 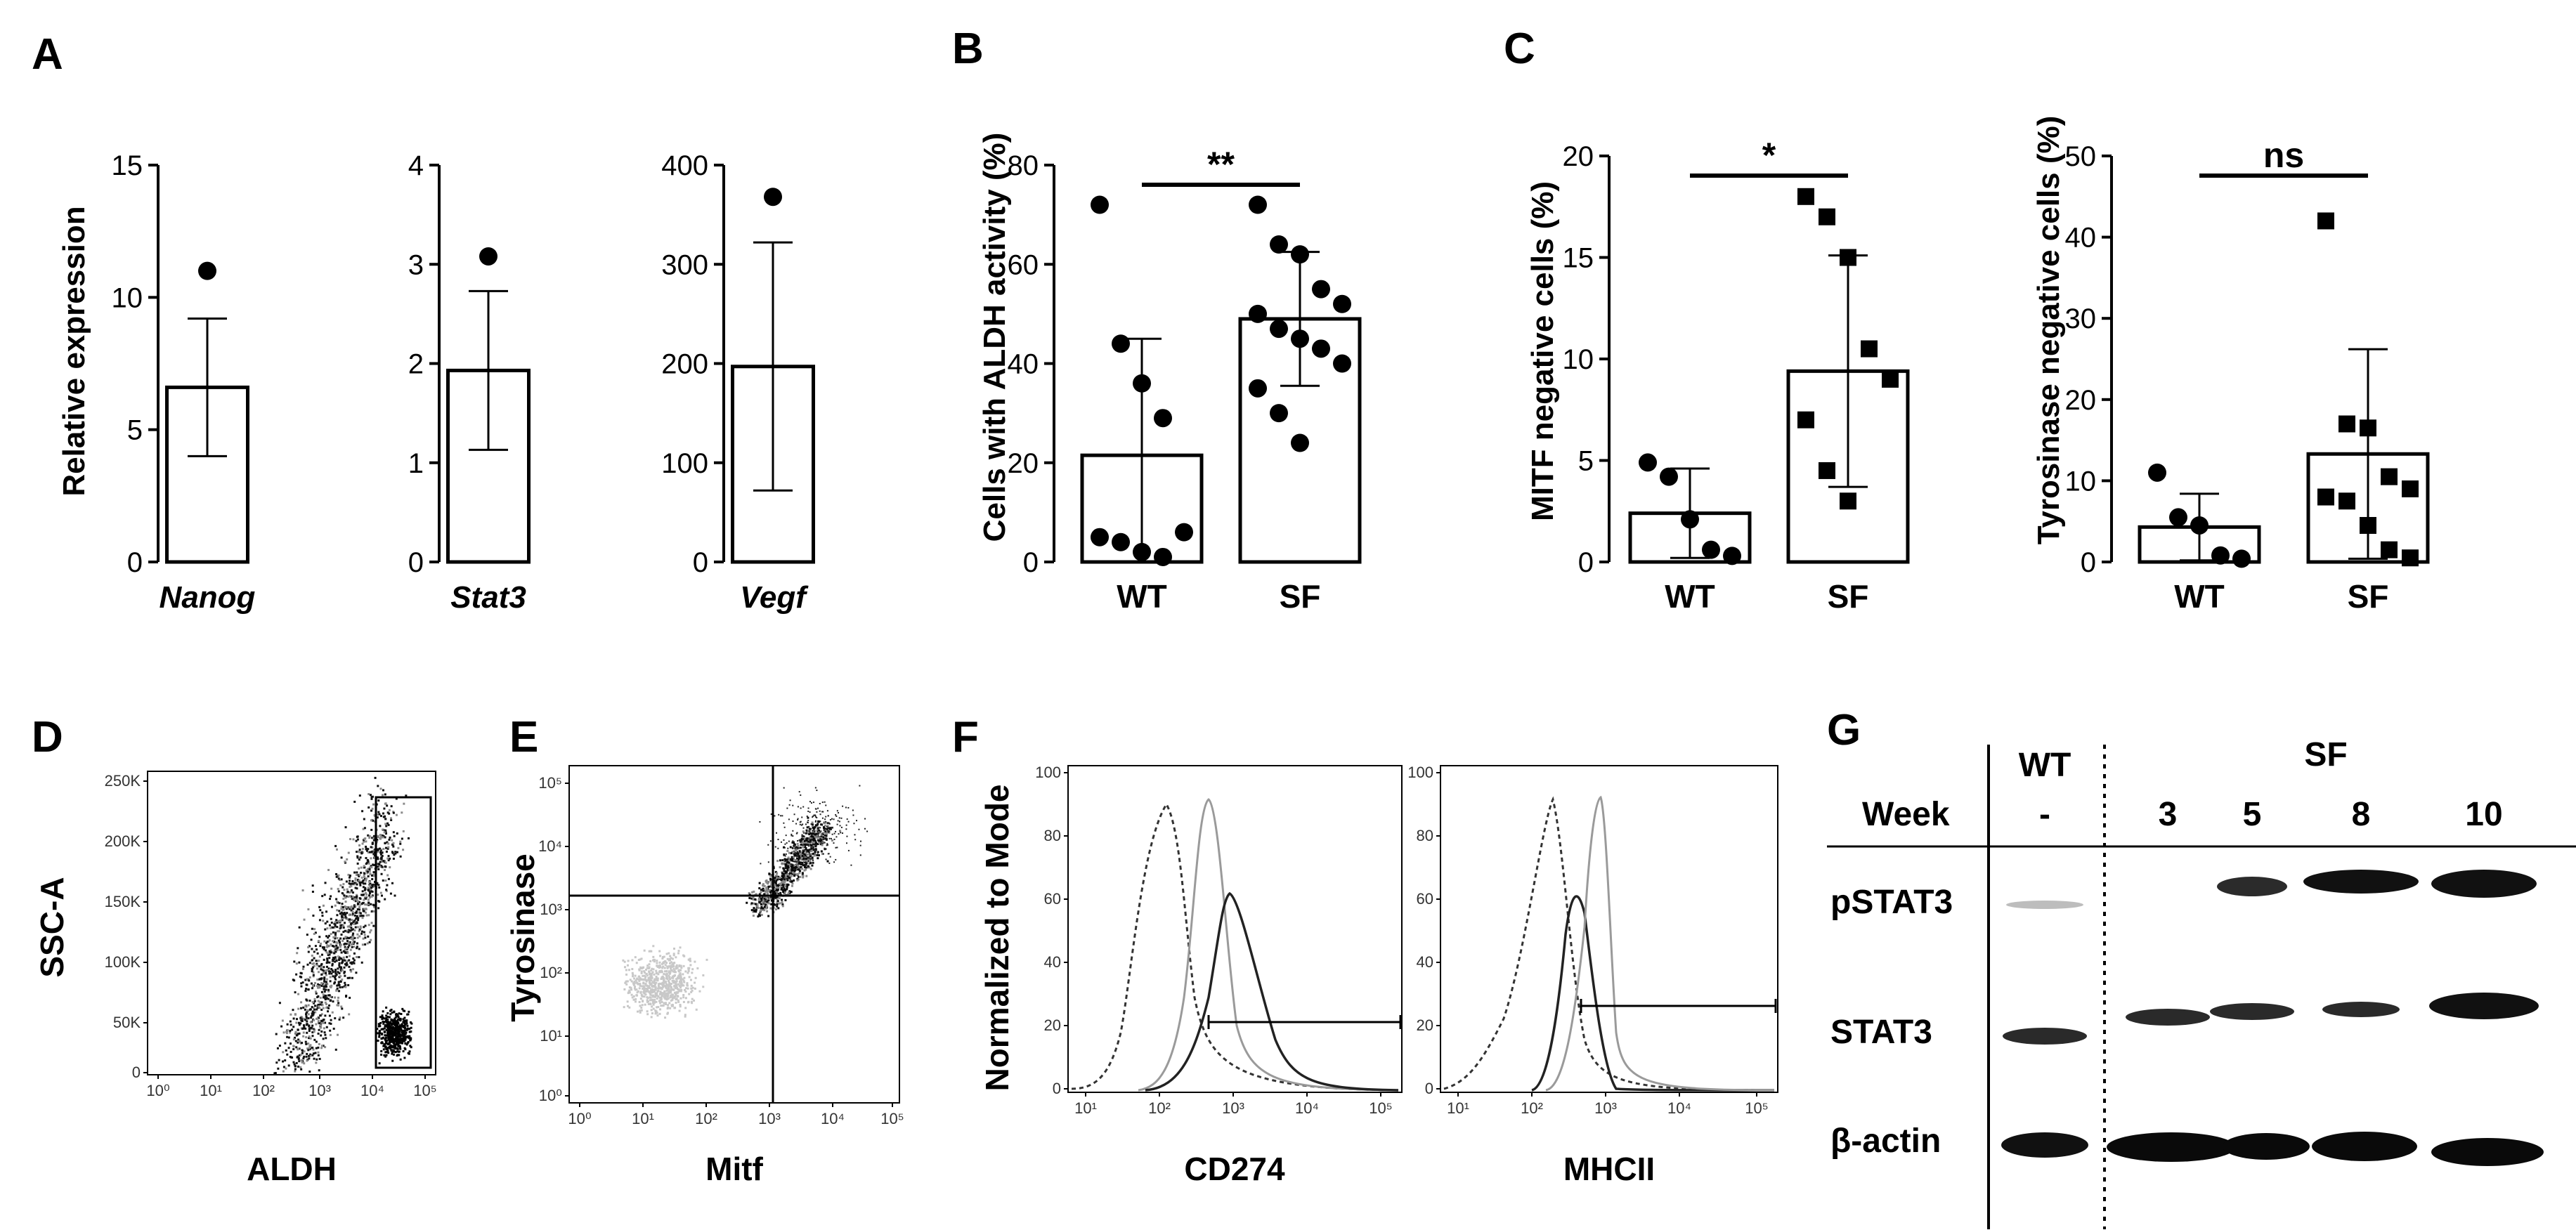 What do you see at coordinates (2252, 1012) in the screenshot?
I see `band-stat3-w5` at bounding box center [2252, 1012].